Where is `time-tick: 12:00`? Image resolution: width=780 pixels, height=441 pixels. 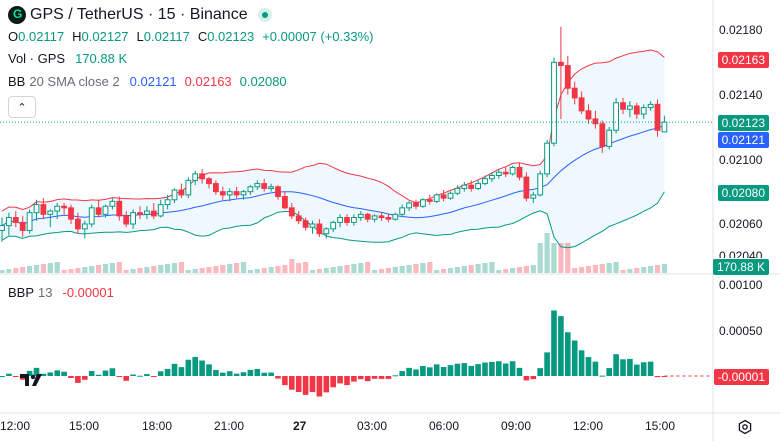 time-tick: 12:00 is located at coordinates (588, 426).